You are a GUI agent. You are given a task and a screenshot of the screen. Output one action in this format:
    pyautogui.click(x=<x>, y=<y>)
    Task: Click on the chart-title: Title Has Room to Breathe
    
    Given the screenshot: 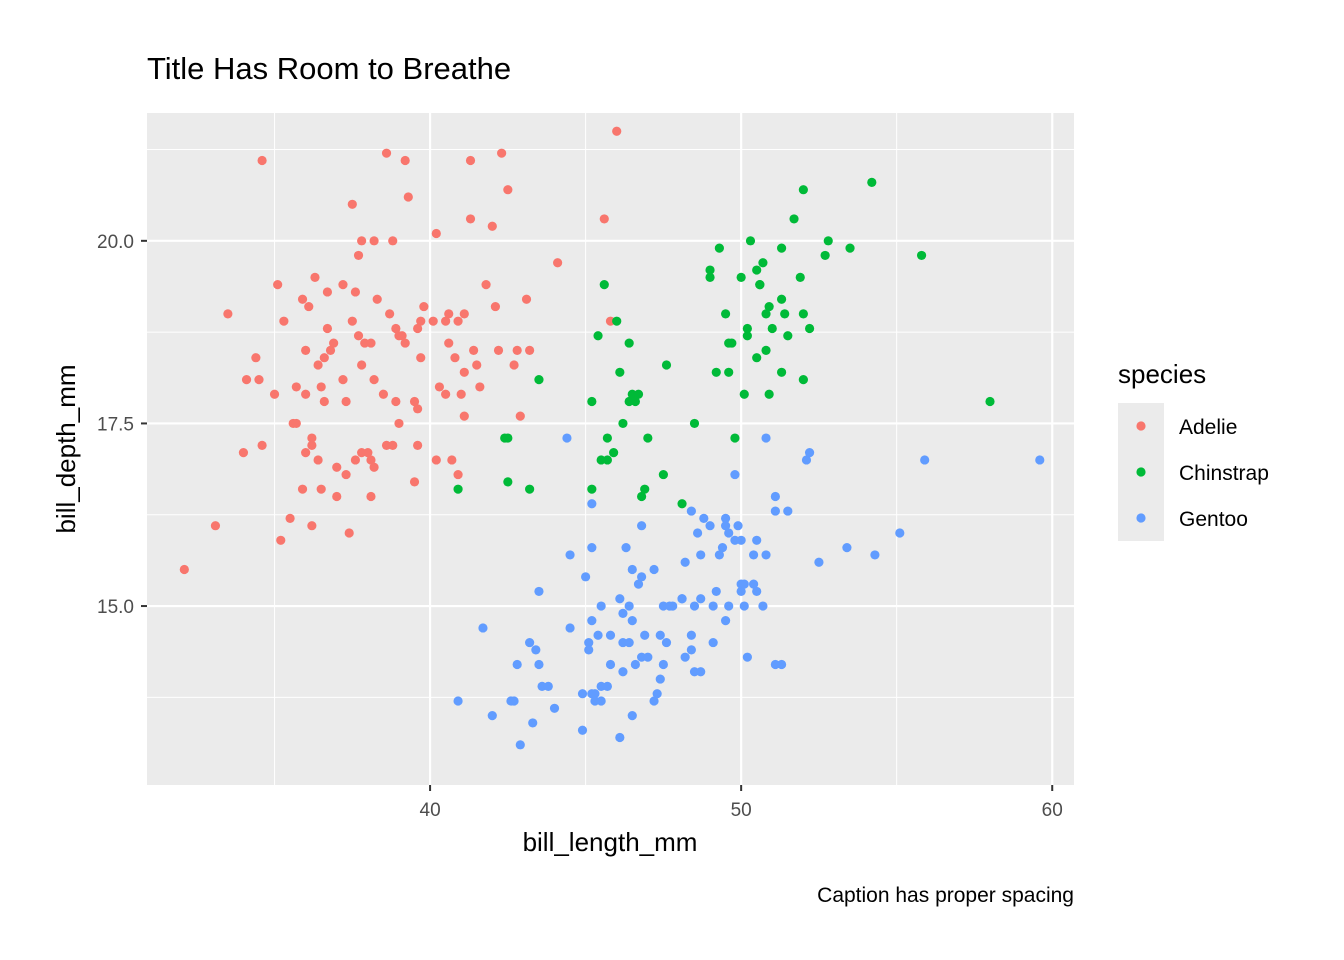 What is the action you would take?
    pyautogui.click(x=329, y=68)
    